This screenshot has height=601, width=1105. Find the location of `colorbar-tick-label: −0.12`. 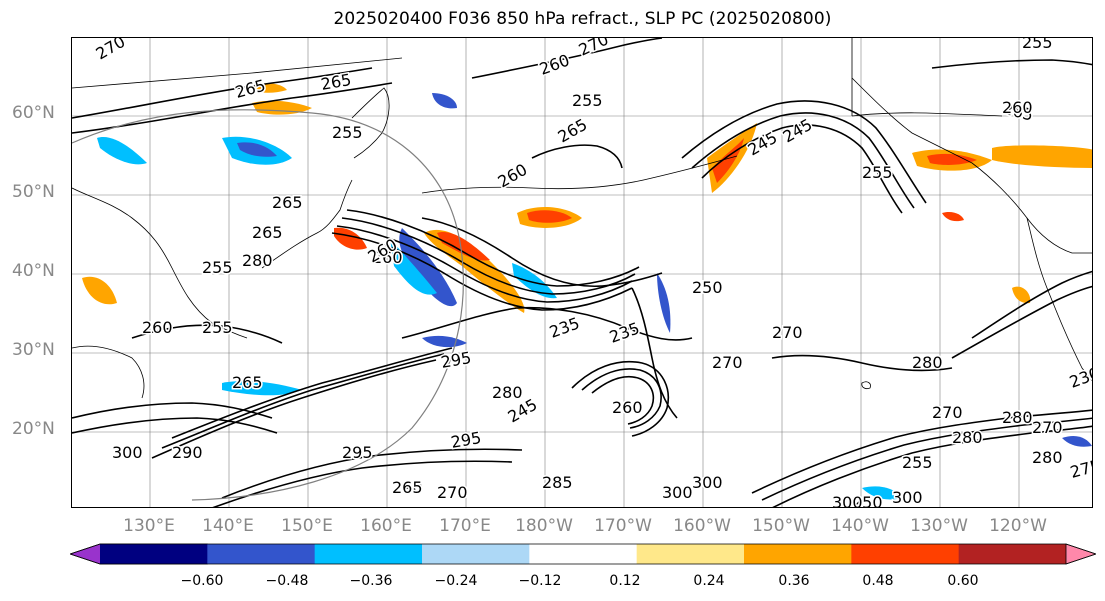

colorbar-tick-label: −0.12 is located at coordinates (540, 581).